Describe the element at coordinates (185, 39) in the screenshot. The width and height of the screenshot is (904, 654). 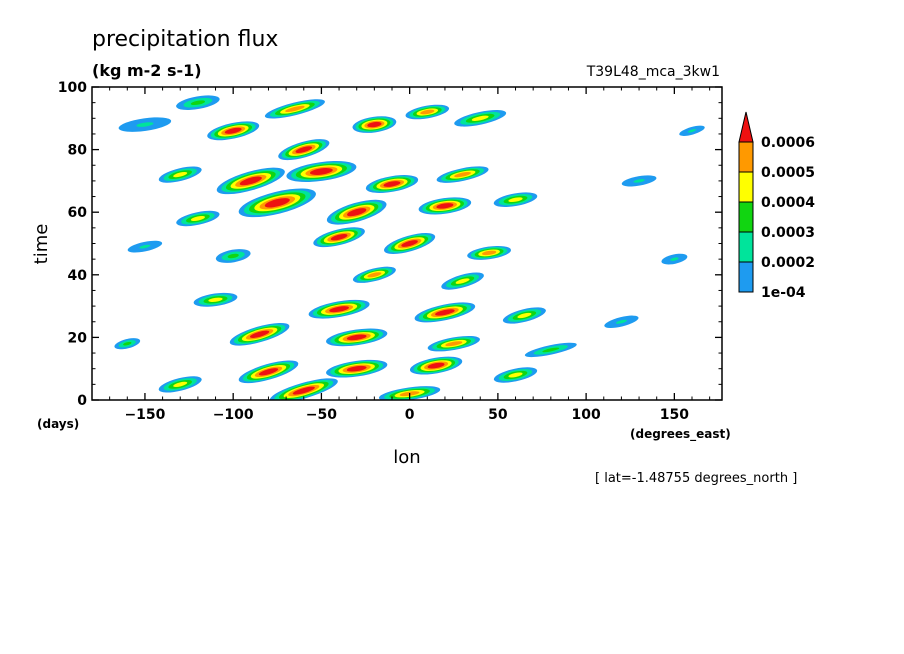
I see `chart-title: precipitation flux` at that location.